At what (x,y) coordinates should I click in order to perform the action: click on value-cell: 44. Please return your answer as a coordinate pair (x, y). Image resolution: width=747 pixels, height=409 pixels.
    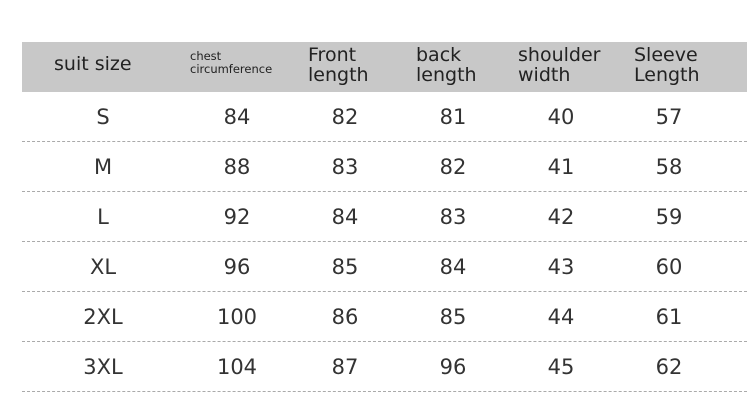
    Looking at the image, I should click on (561, 317).